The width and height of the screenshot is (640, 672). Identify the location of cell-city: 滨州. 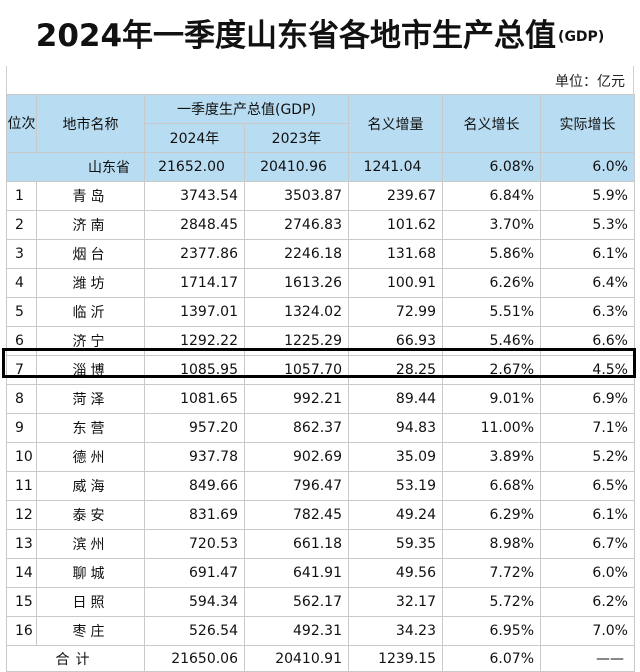
(90, 544).